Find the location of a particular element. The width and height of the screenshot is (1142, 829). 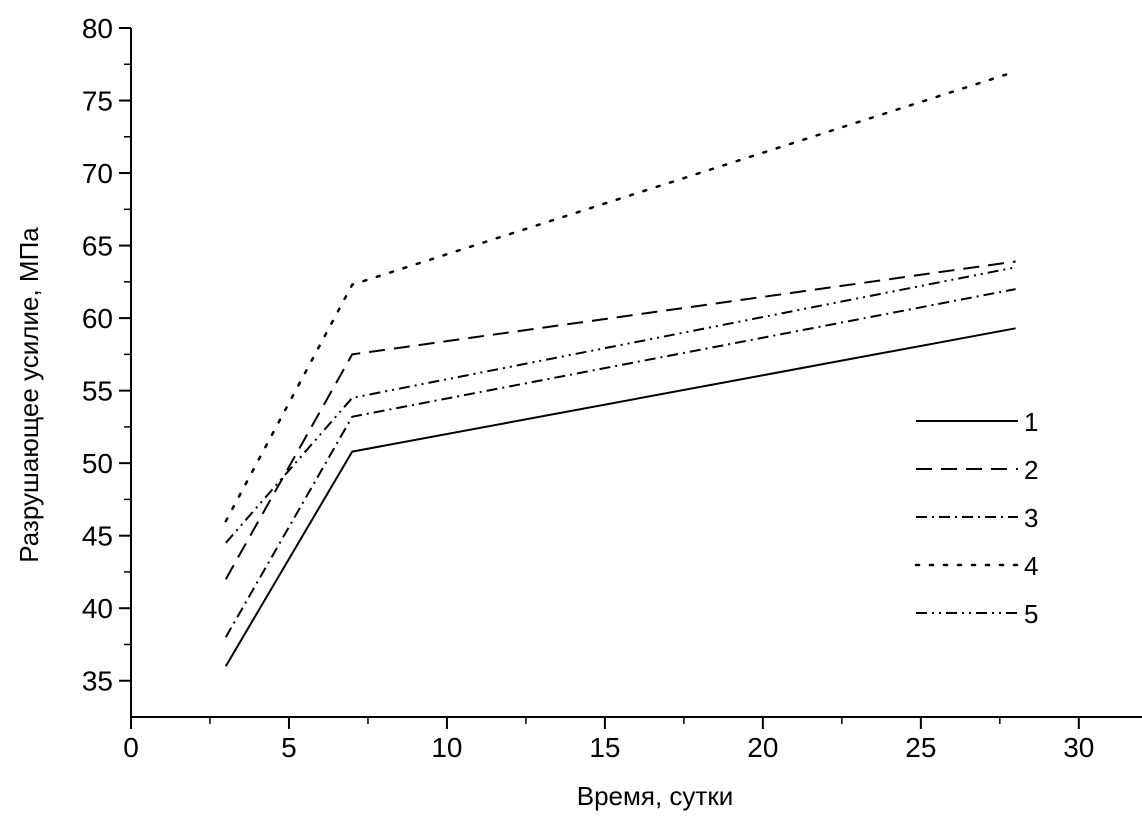

y-tick-label: 50 is located at coordinates (97, 463).